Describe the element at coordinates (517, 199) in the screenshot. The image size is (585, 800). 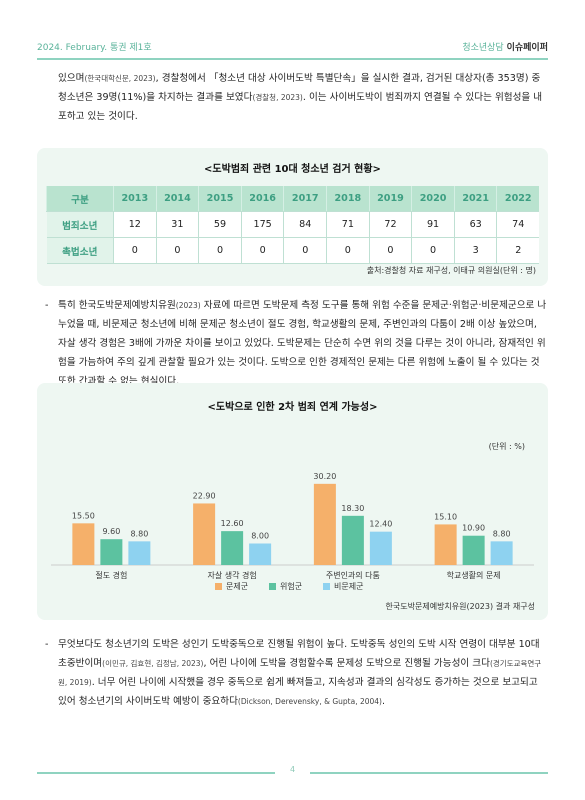
I see `year-cell: 2022` at that location.